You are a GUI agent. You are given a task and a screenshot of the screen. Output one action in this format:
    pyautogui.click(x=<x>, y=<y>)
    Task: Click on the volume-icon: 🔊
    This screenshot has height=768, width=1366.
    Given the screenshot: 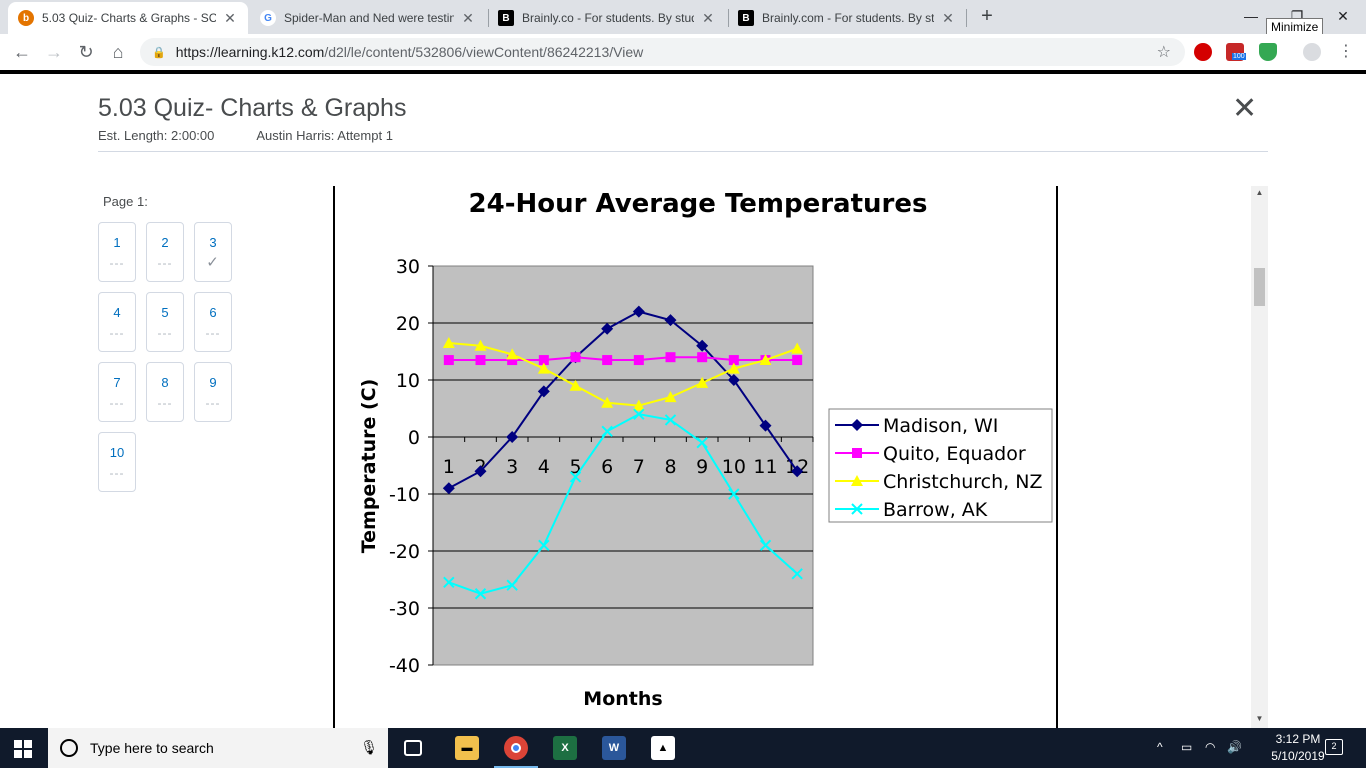 What is the action you would take?
    pyautogui.click(x=1234, y=747)
    